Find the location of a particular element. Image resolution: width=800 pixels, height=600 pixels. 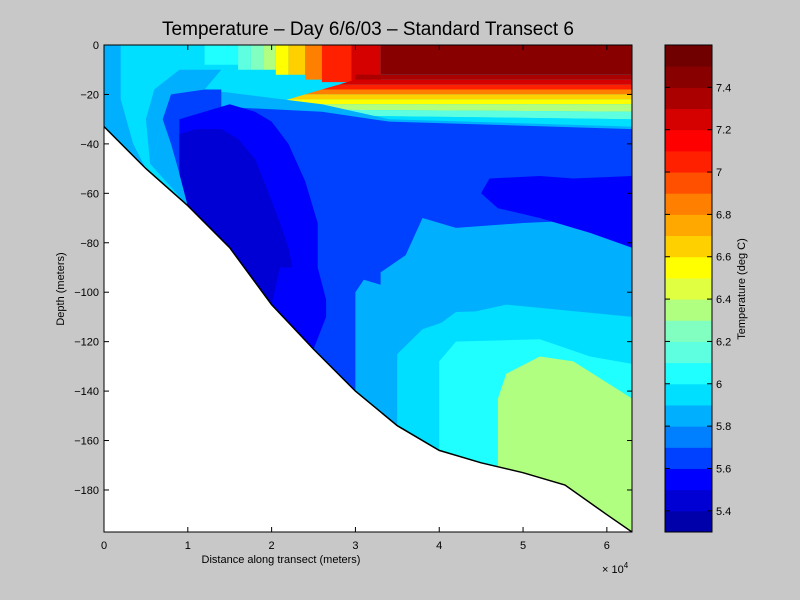

x-tick-label: 1 is located at coordinates (188, 546).